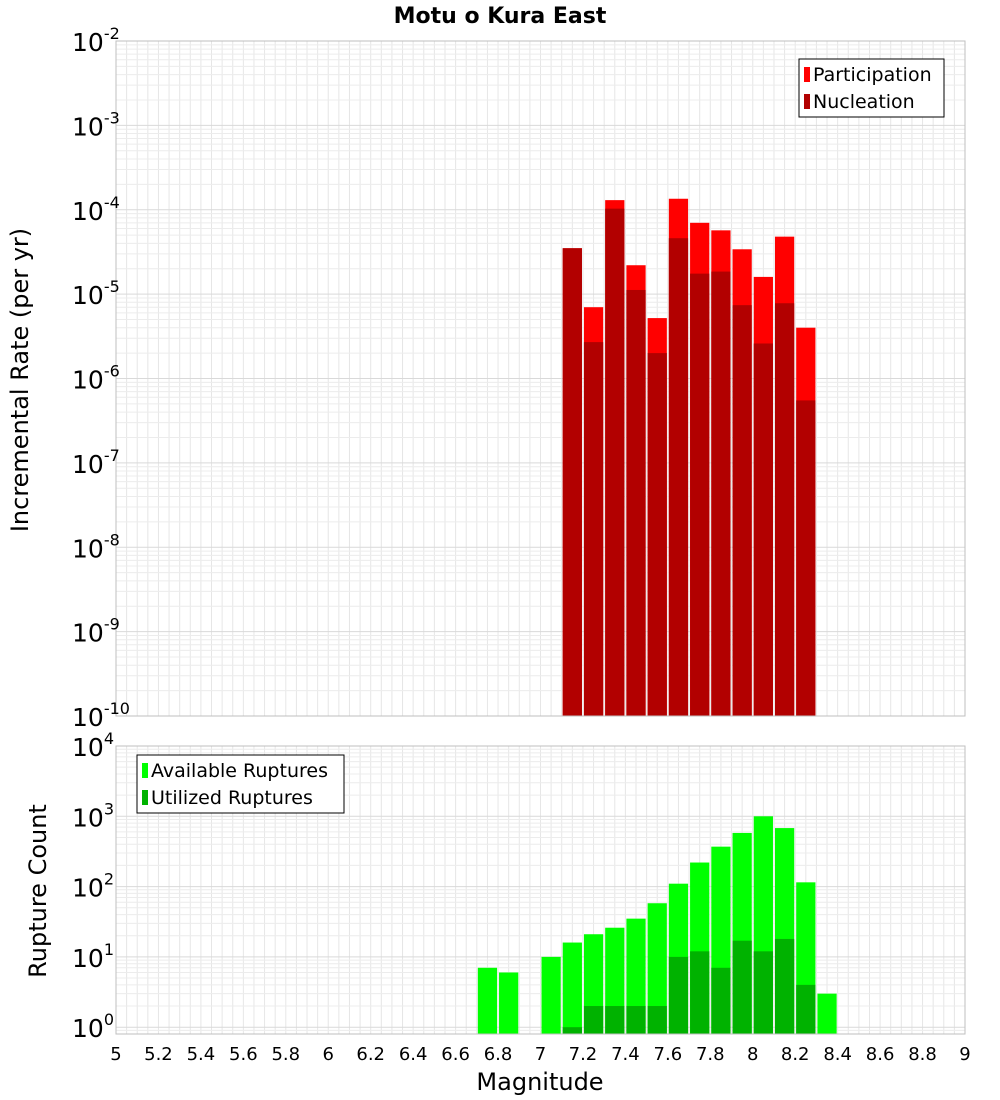  I want to click on x-tick-label: 5.8, so click(285, 1054).